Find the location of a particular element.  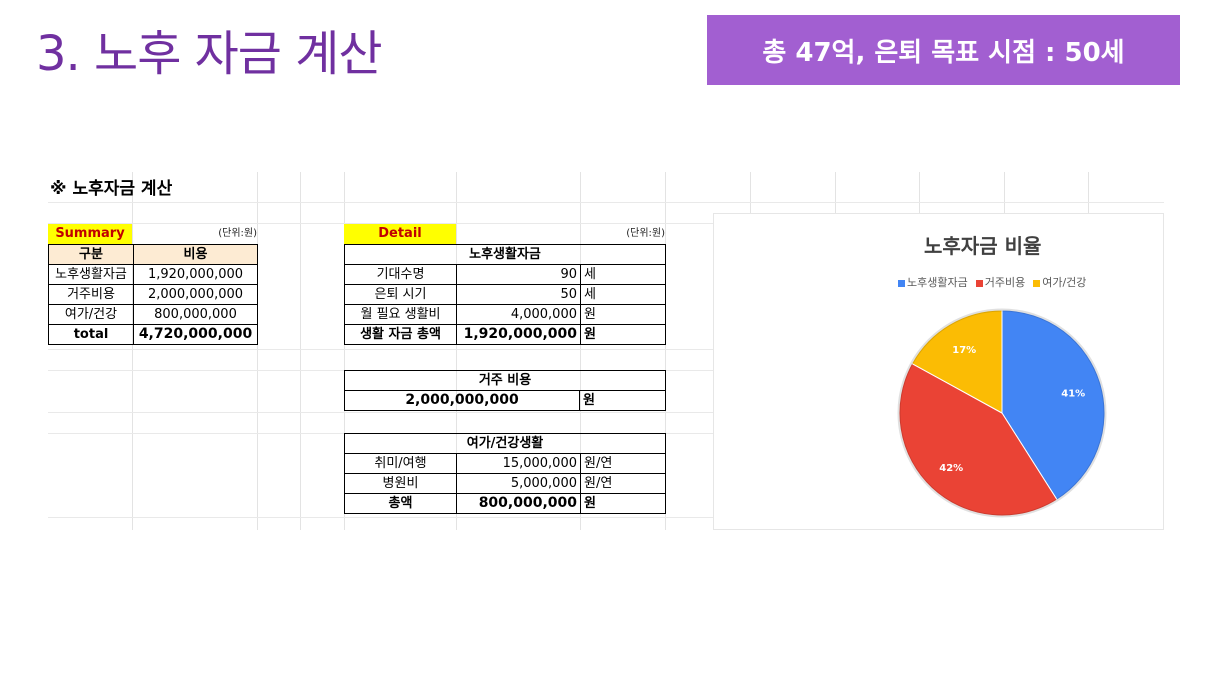

pie-svg: 41% 42% 17% is located at coordinates (1002, 413).